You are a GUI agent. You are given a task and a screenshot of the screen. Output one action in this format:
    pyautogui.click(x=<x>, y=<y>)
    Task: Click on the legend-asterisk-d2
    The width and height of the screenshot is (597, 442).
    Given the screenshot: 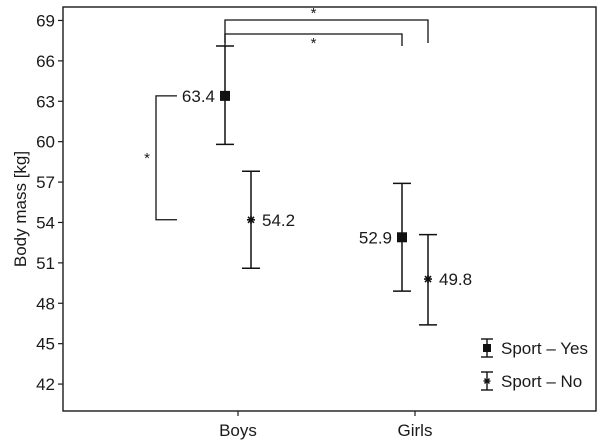 What is the action you would take?
    pyautogui.click(x=487, y=381)
    